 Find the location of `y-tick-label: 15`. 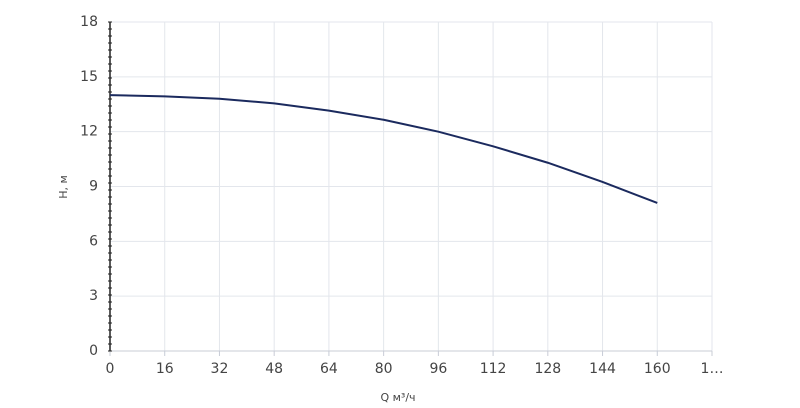

y-tick-label: 15 is located at coordinates (89, 77).